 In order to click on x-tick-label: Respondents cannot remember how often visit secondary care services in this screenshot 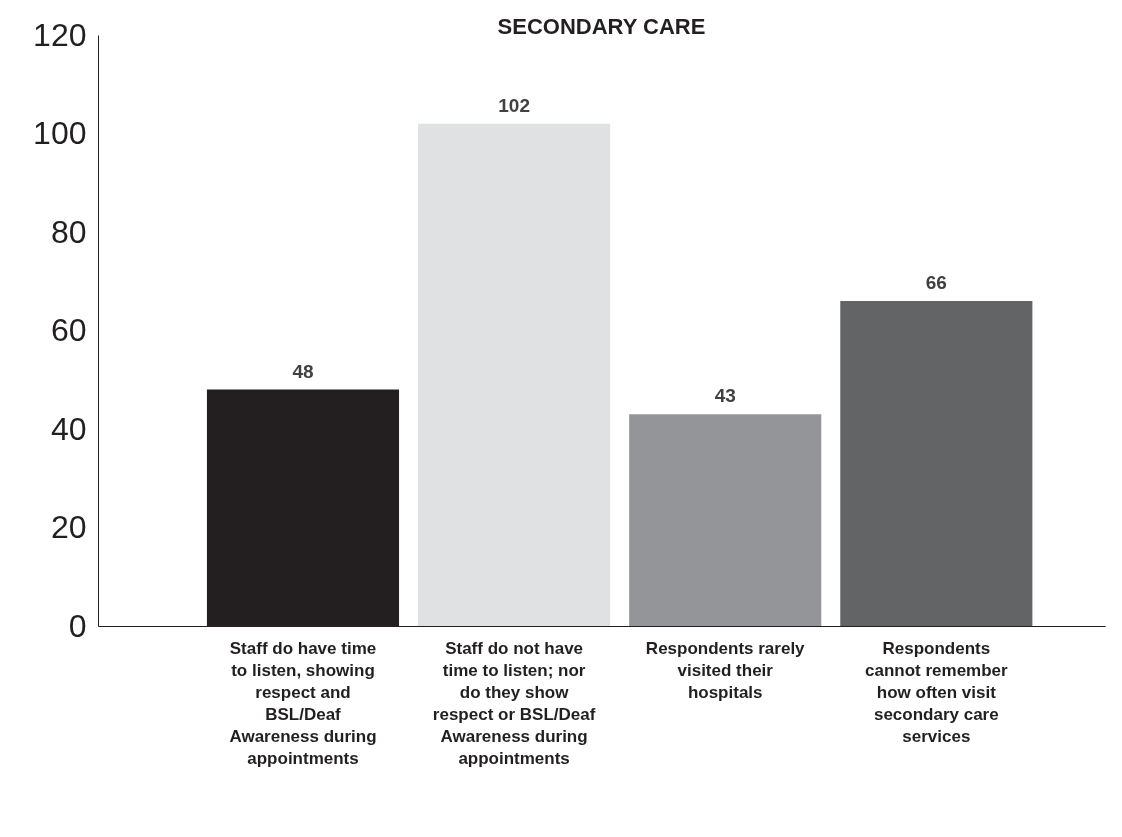, I will do `click(936, 692)`.